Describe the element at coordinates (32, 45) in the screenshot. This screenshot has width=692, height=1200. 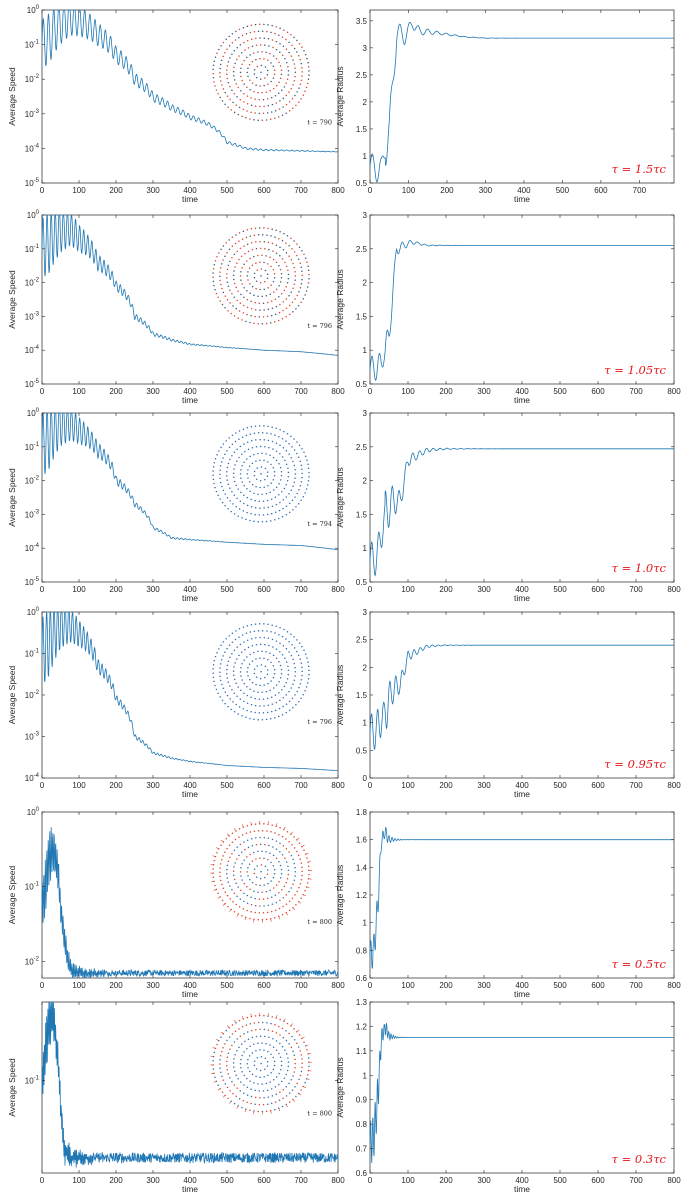
I see `y-tick-label: 10⁻¹` at that location.